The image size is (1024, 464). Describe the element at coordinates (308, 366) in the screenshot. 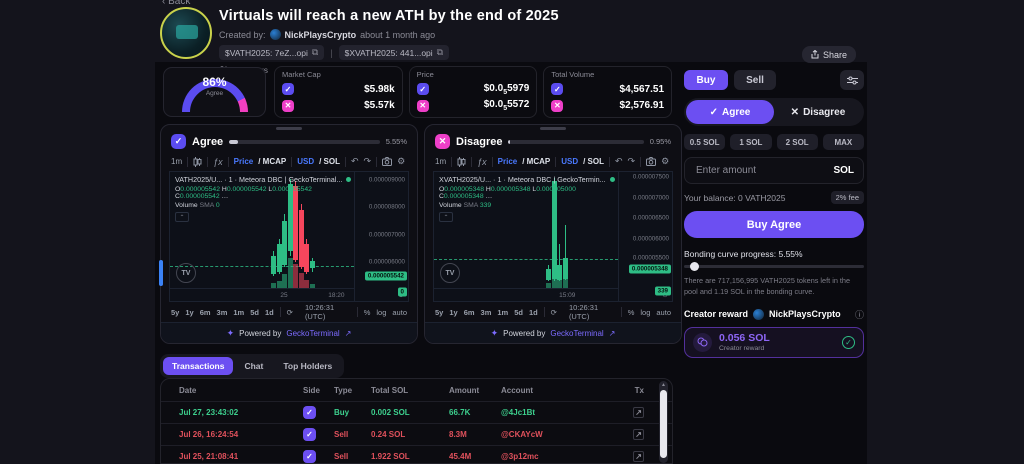

I see `tab-top-holders: Top Holders` at that location.